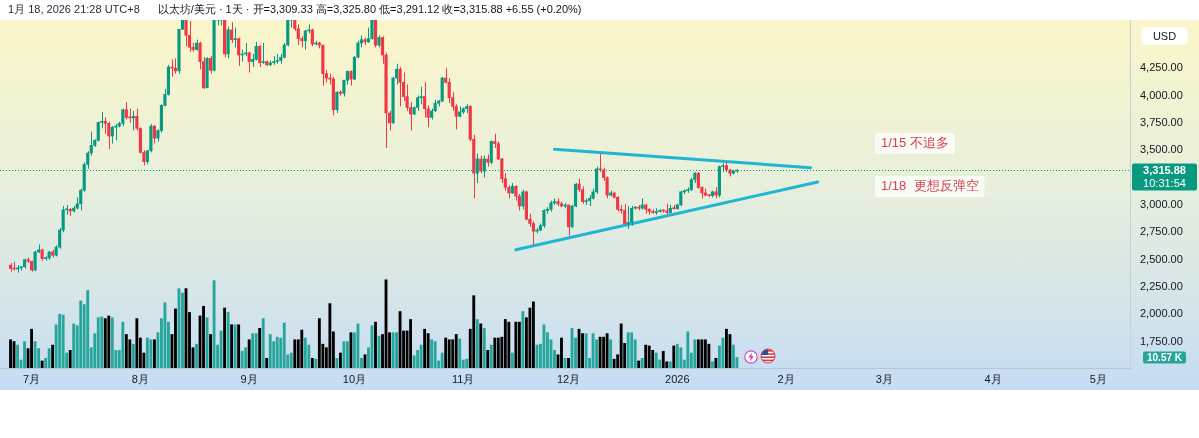 Image resolution: width=1199 pixels, height=438 pixels. What do you see at coordinates (993, 378) in the screenshot?
I see `x-tick-label: 4月` at bounding box center [993, 378].